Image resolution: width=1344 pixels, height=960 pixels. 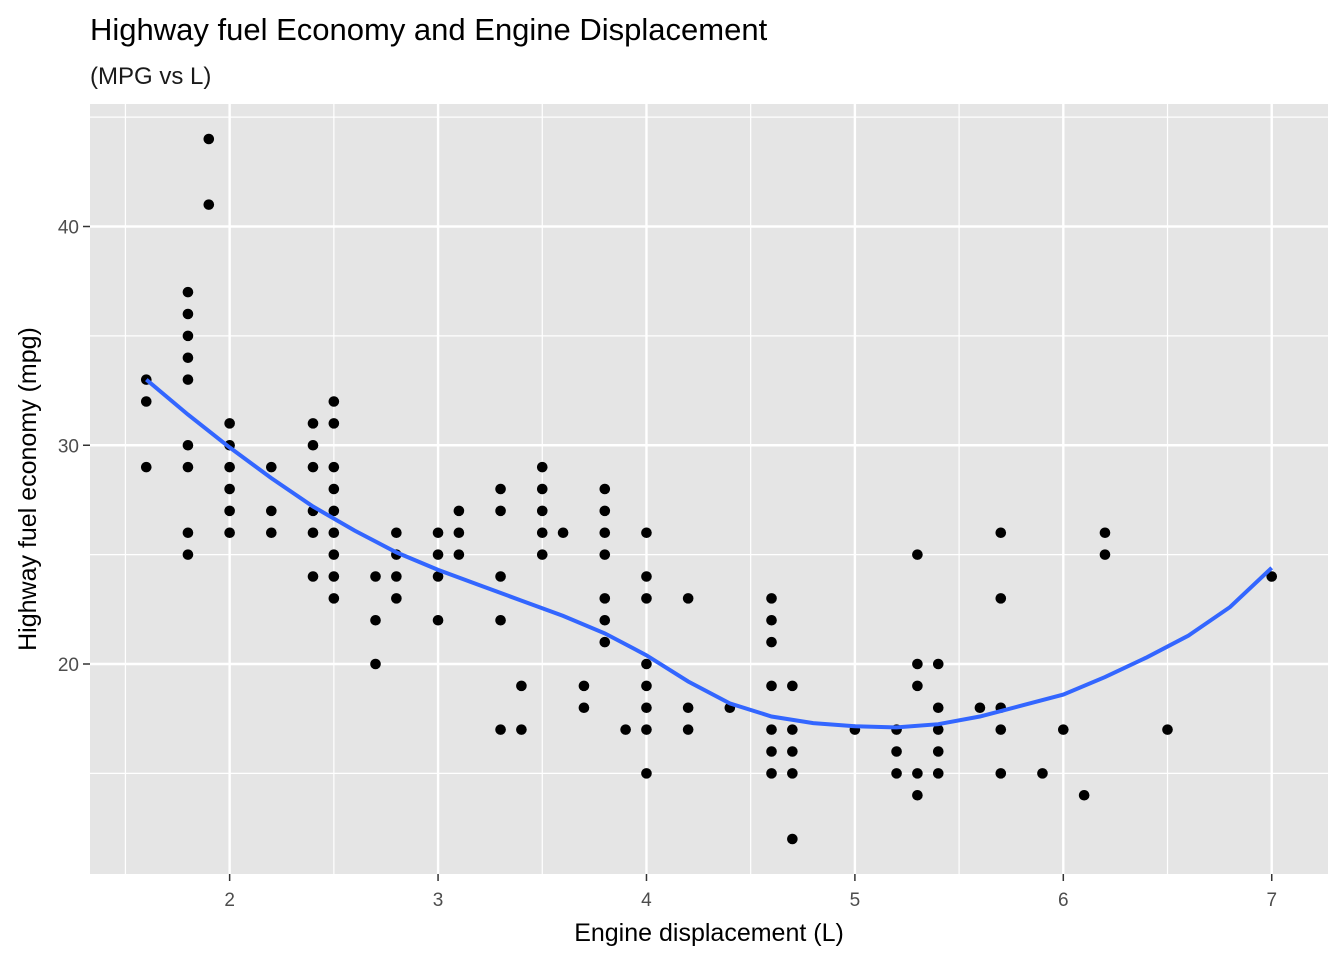 What do you see at coordinates (28, 489) in the screenshot?
I see `y-axis-title: Highway fuel economy (mpg)` at bounding box center [28, 489].